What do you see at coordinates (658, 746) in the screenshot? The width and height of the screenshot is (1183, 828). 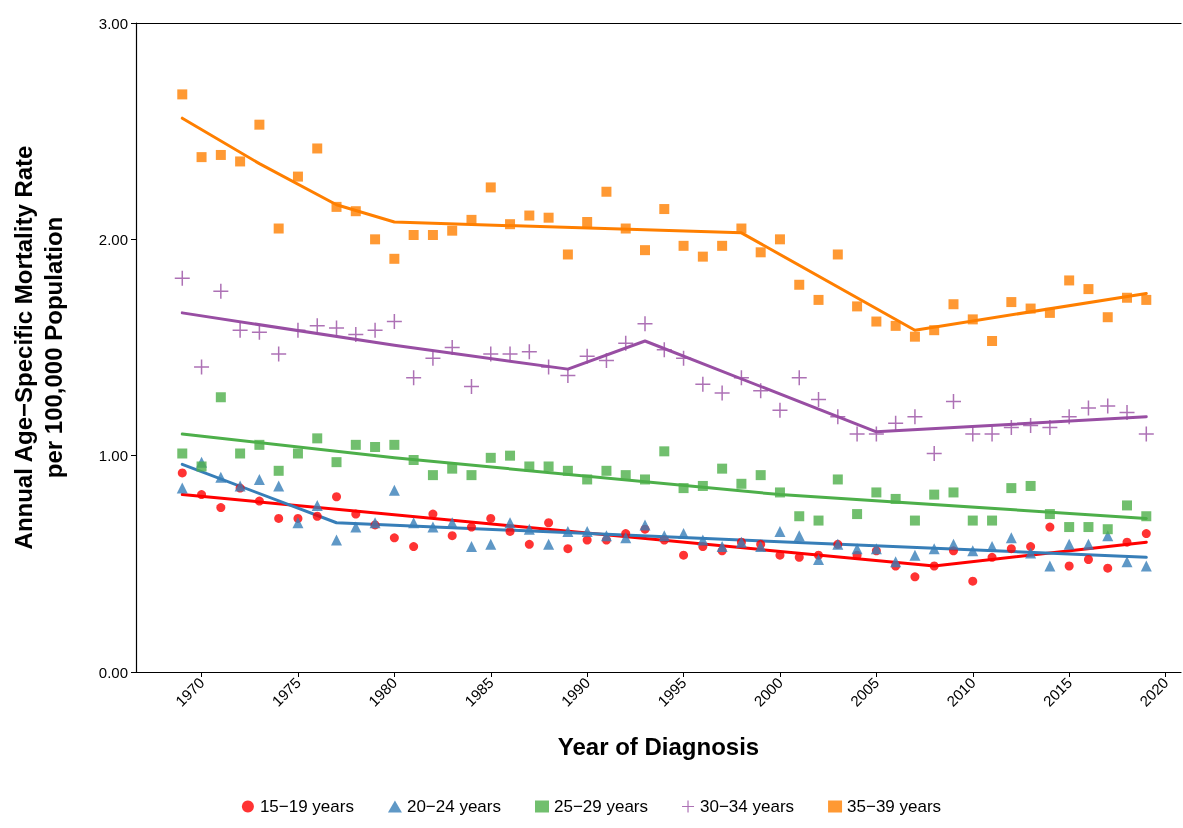 I see `x-axis-title: Year of Diagnosis` at bounding box center [658, 746].